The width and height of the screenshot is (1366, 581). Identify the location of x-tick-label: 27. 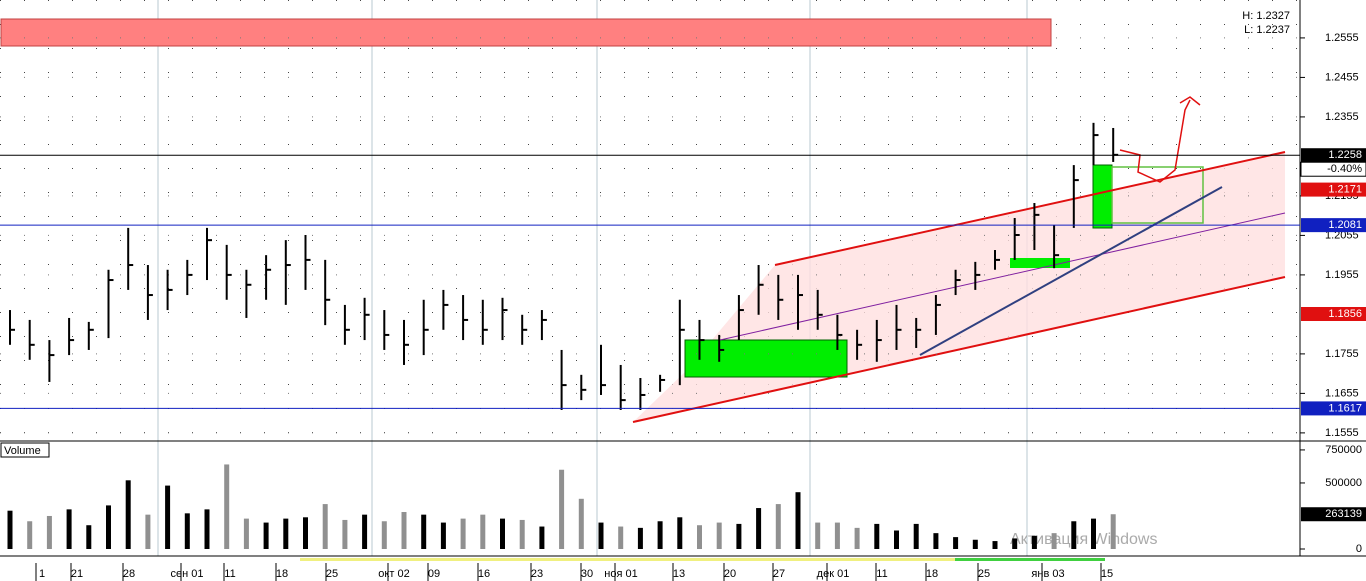
(779, 574).